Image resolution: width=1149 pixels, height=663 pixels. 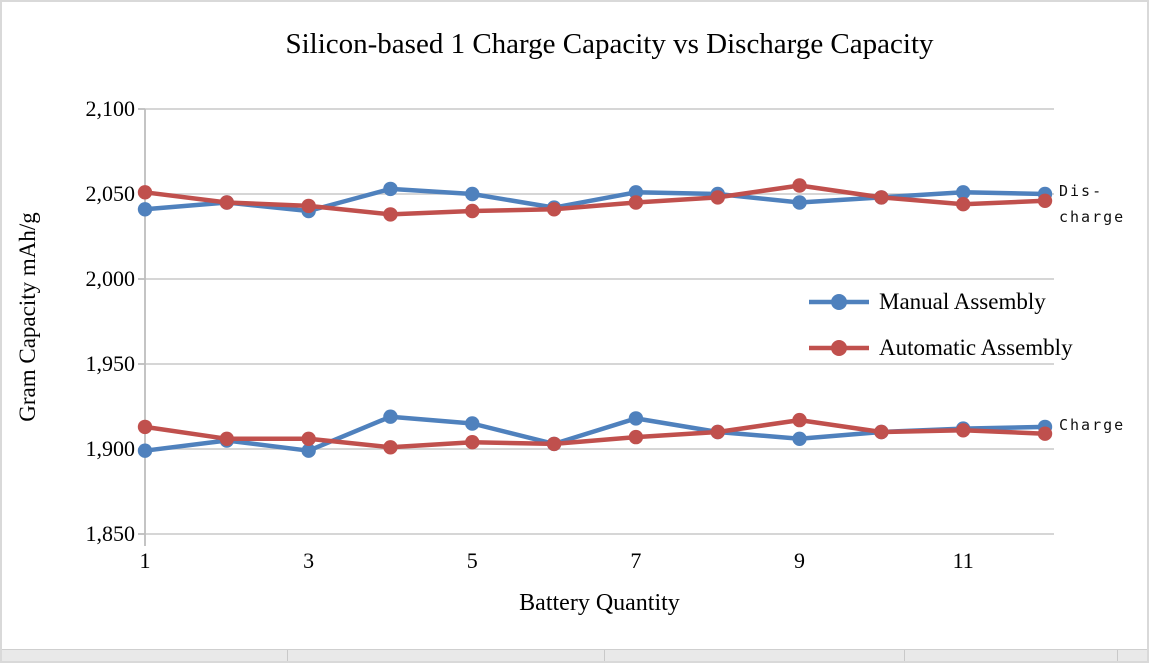 I want to click on legend-label-automatic: Automatic Assembly, so click(x=976, y=347).